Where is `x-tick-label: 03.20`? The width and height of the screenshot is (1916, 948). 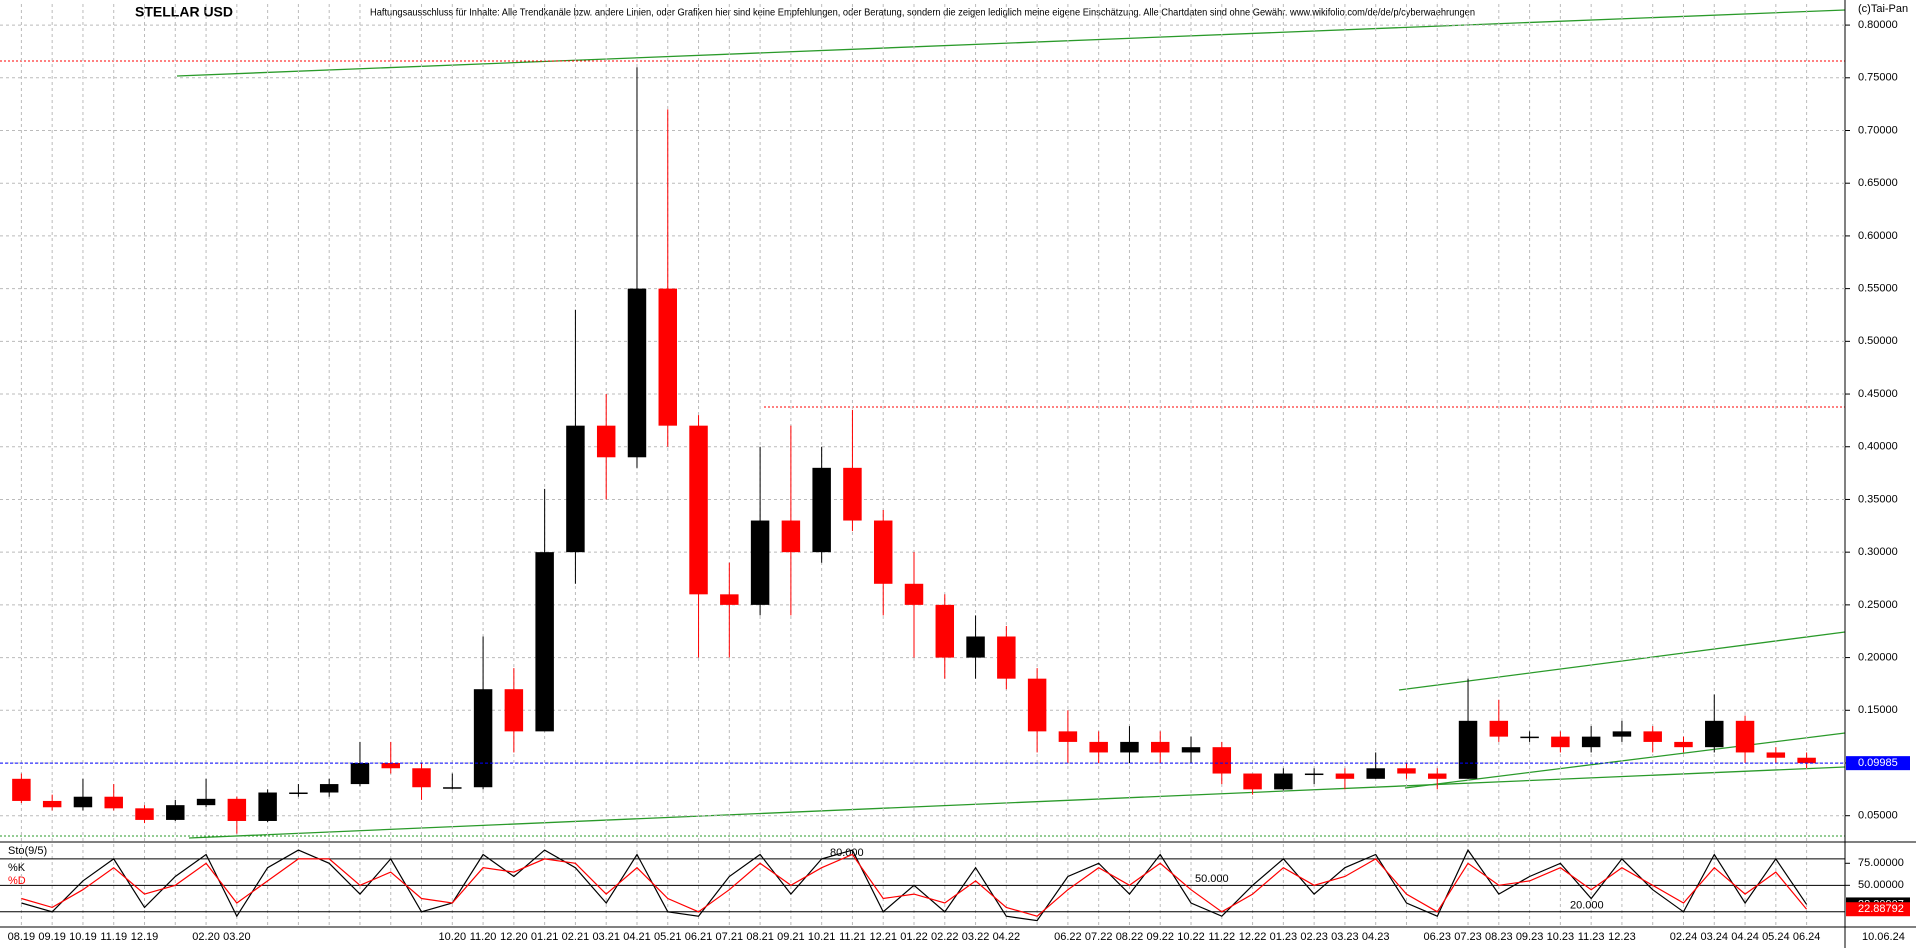 x-tick-label: 03.20 is located at coordinates (237, 937).